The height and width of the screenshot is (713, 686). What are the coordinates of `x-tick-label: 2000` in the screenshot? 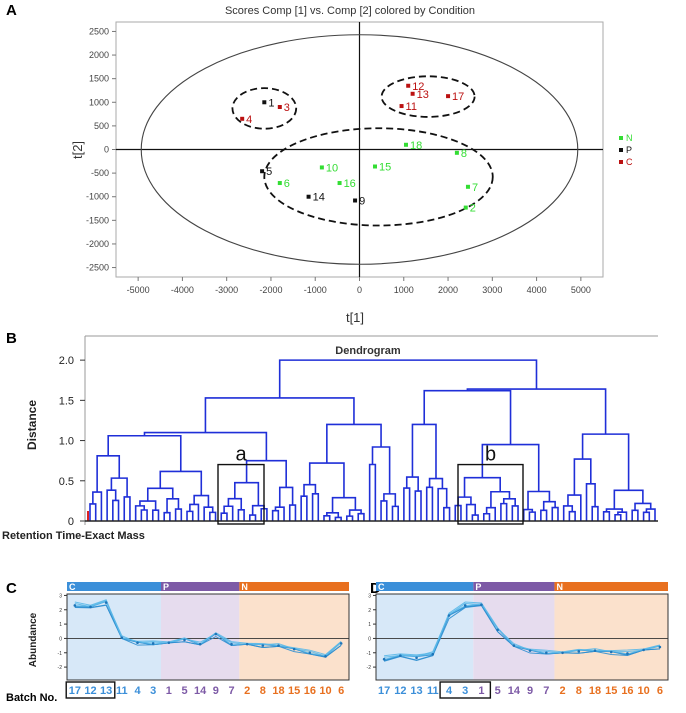 It's located at (448, 290).